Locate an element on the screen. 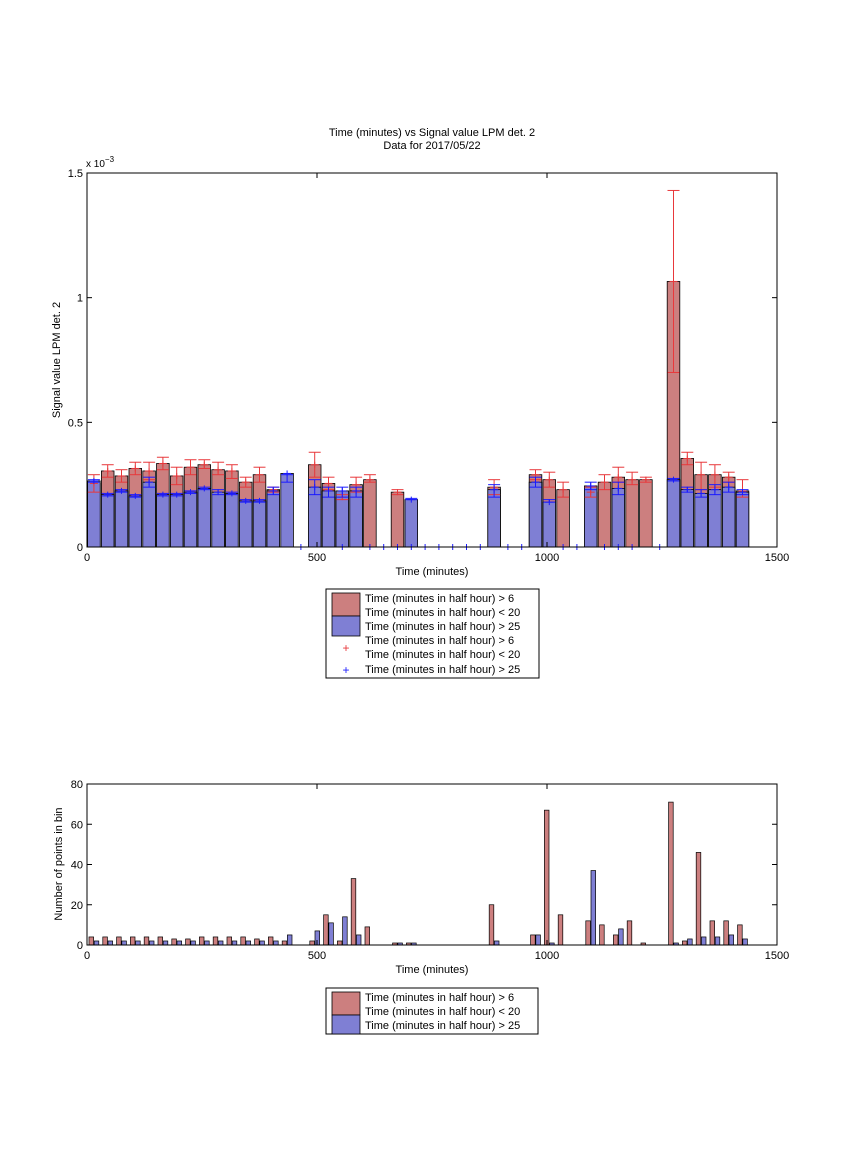  legend-marker-red: + is located at coordinates (345, 648).